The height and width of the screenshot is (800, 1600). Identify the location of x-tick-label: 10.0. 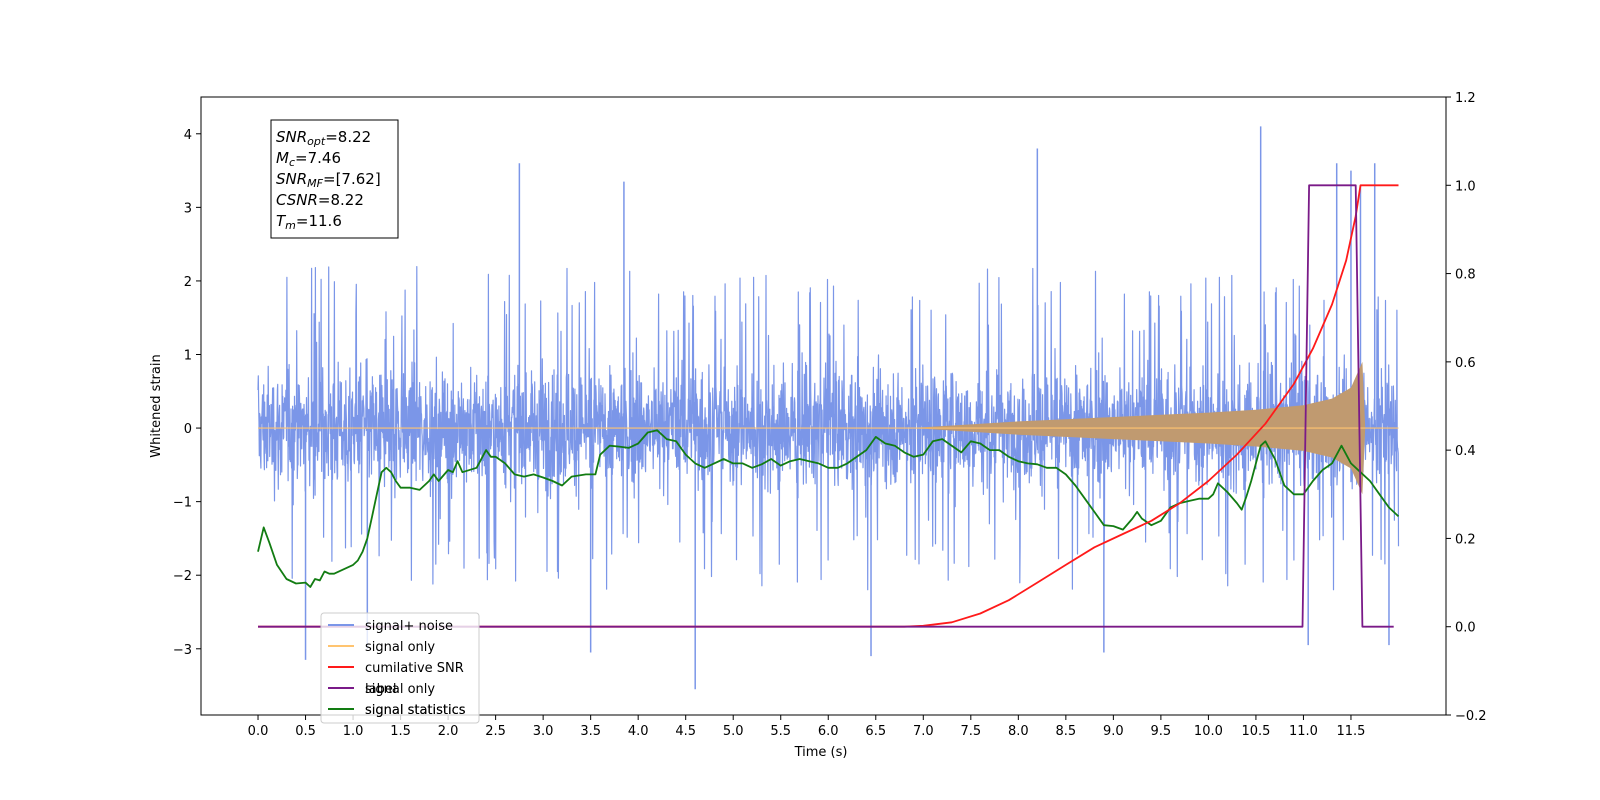
(1208, 731).